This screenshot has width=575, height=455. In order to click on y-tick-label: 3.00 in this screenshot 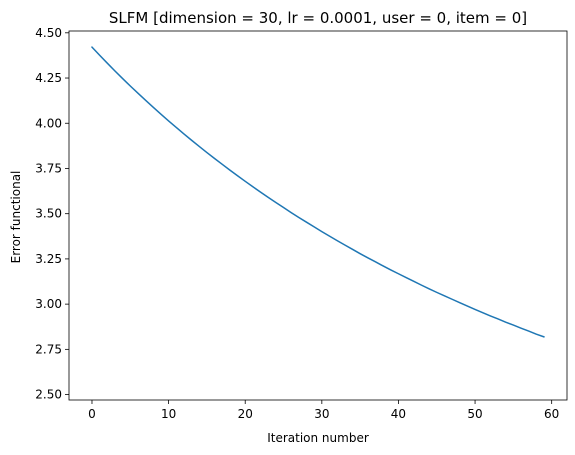, I will do `click(48, 304)`.